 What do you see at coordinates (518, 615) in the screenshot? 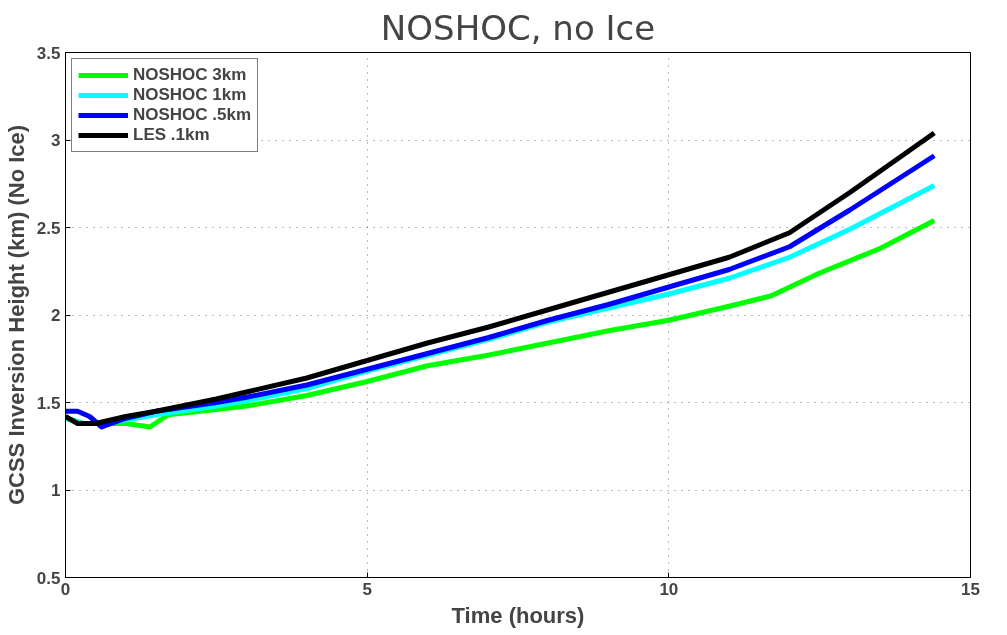
I see `x-axis-title: Time (hours)` at bounding box center [518, 615].